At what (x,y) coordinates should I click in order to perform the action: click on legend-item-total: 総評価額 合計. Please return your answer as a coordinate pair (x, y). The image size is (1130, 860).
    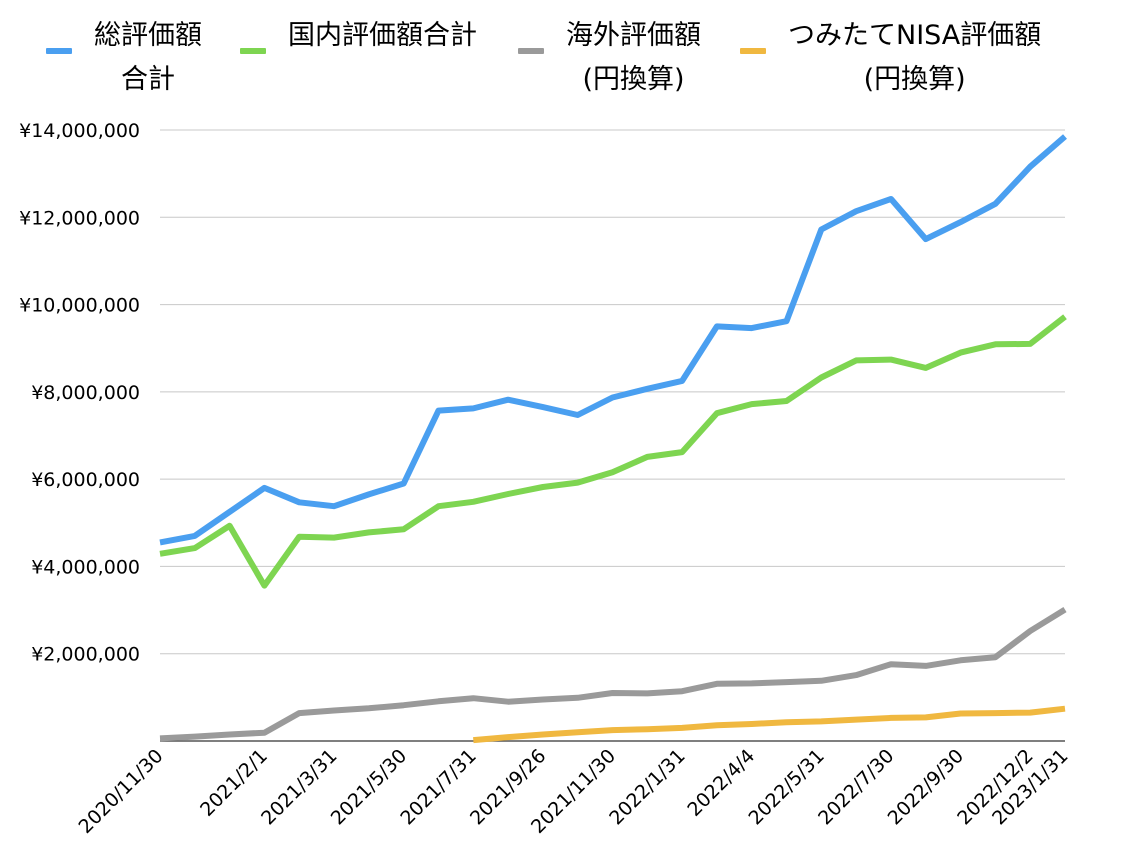
    Looking at the image, I should click on (124, 58).